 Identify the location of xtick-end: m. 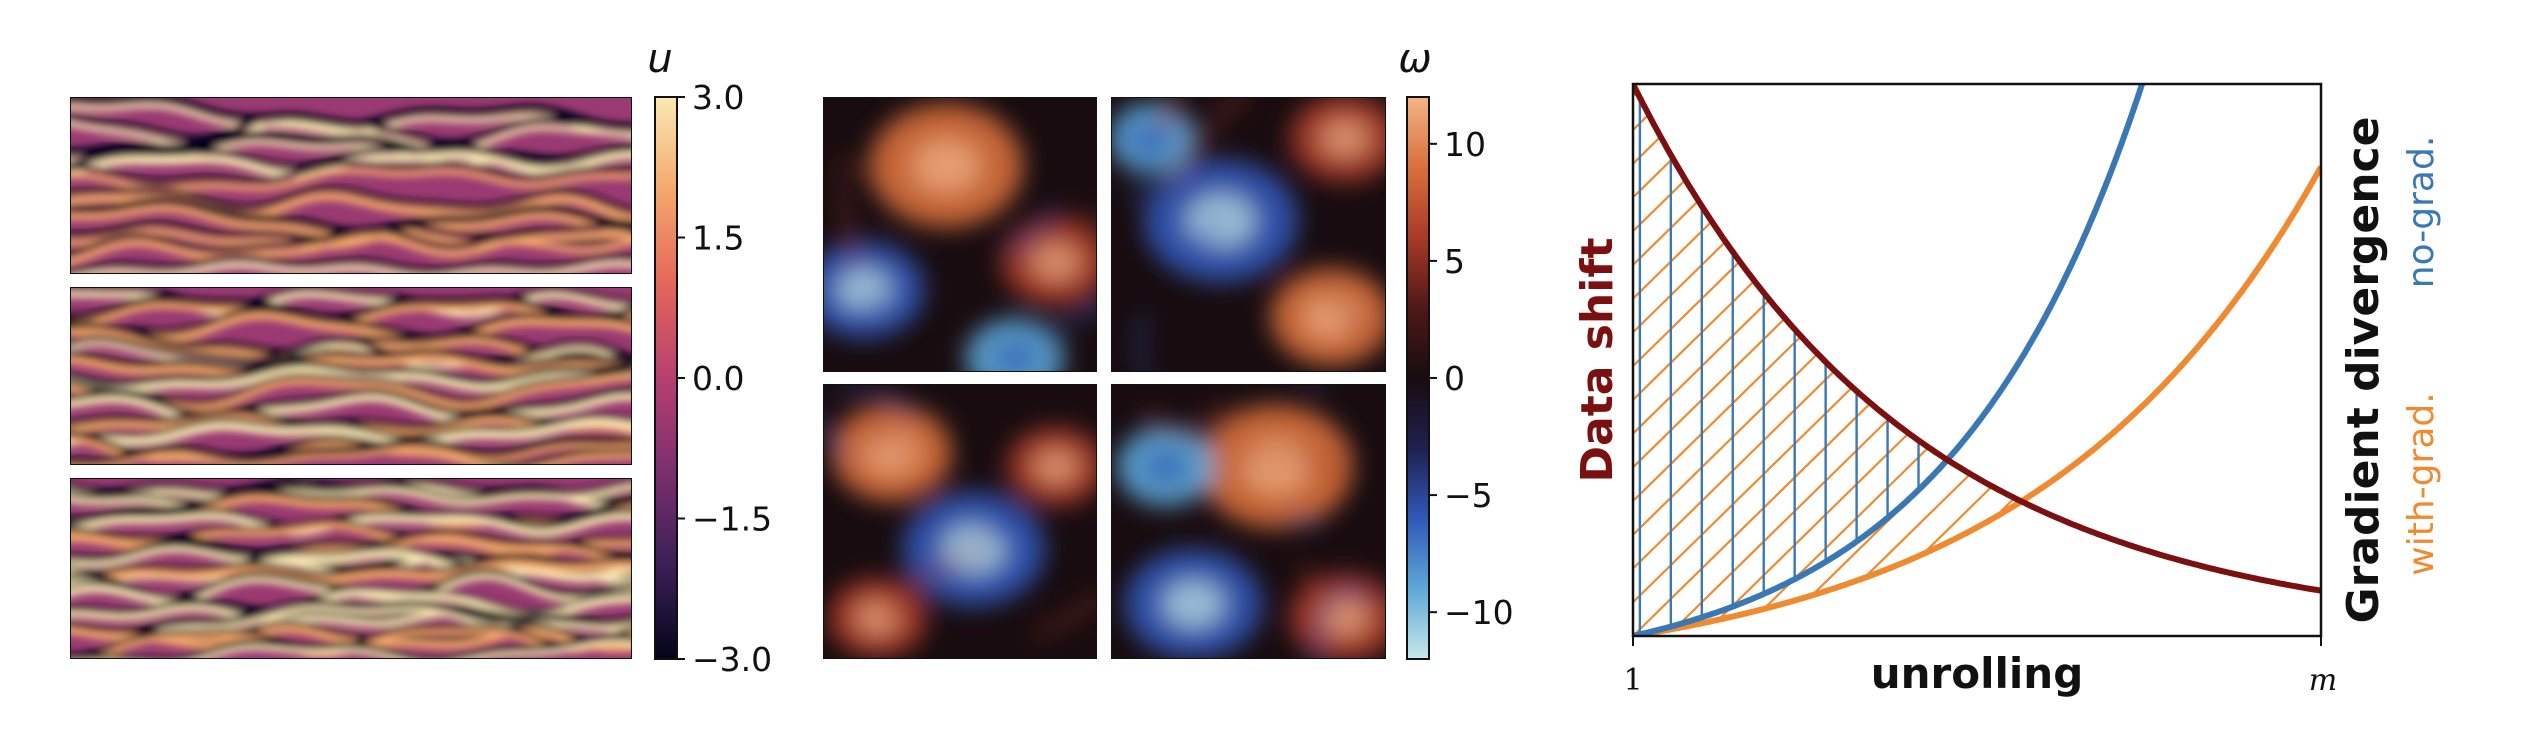
(2323, 680).